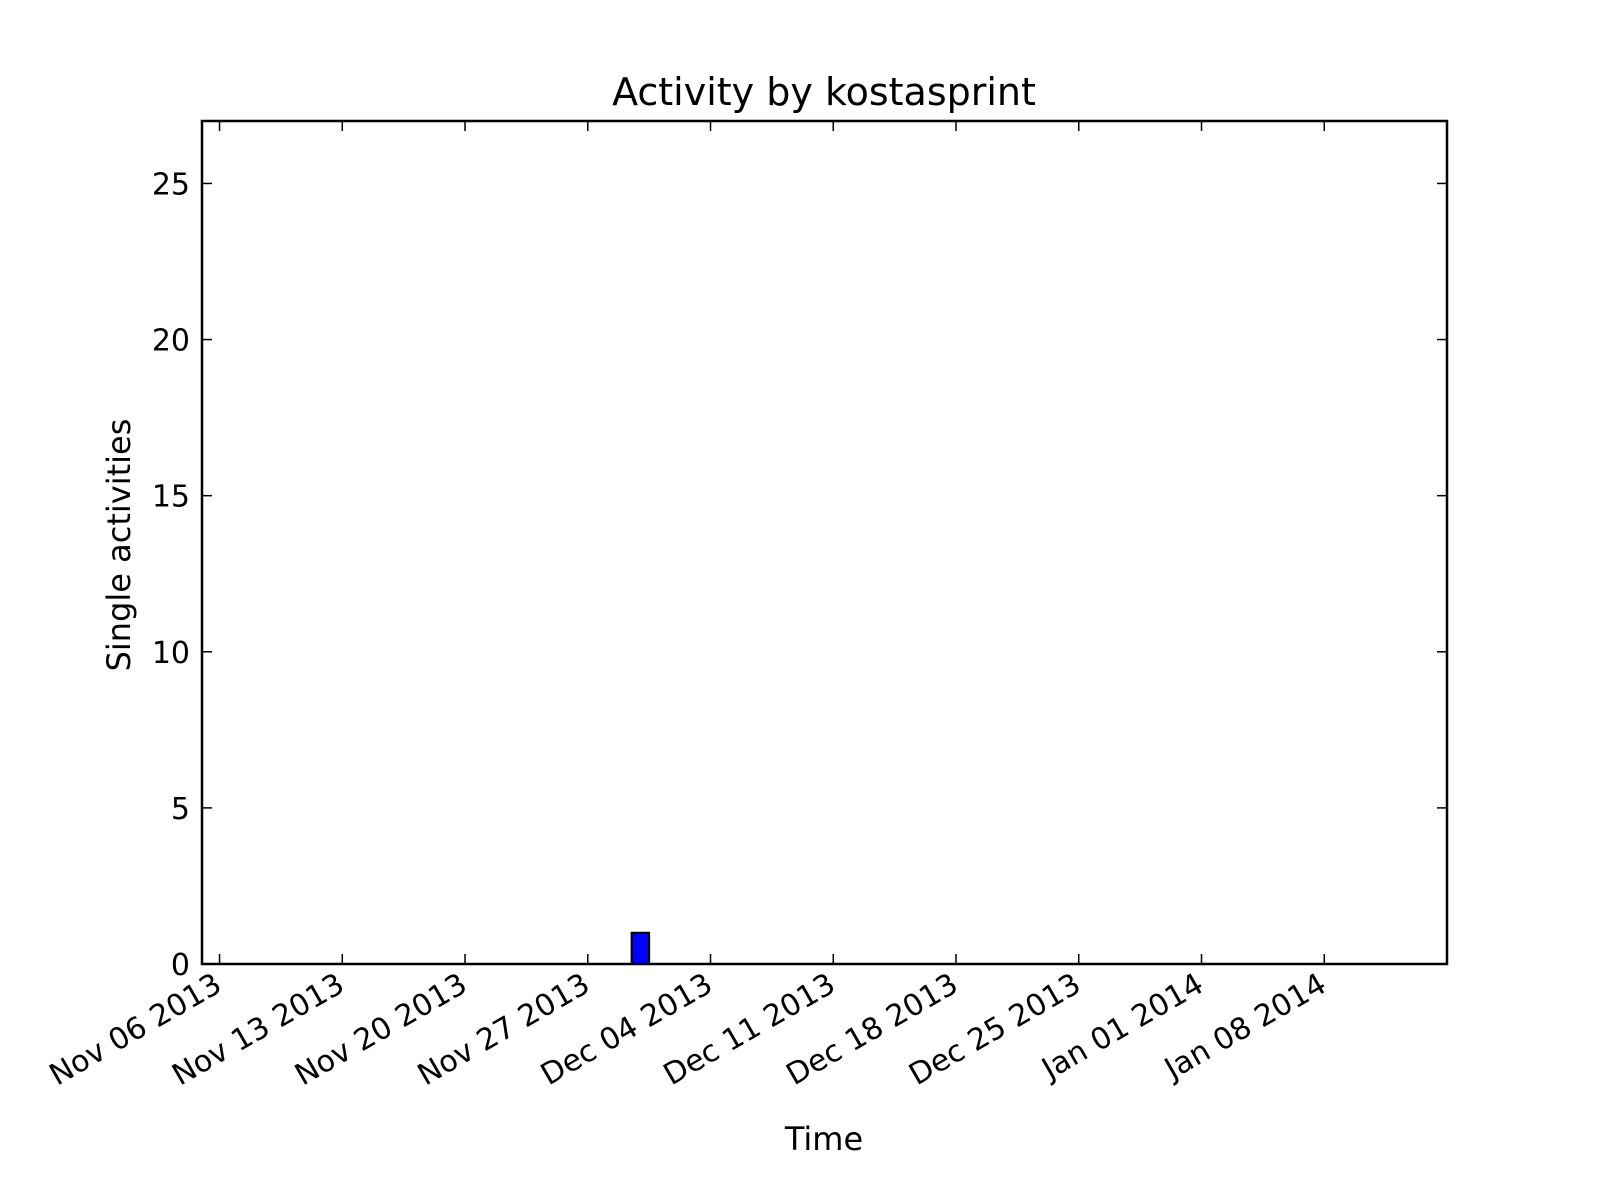  Describe the element at coordinates (171, 497) in the screenshot. I see `y-tick-label-15: 15` at that location.